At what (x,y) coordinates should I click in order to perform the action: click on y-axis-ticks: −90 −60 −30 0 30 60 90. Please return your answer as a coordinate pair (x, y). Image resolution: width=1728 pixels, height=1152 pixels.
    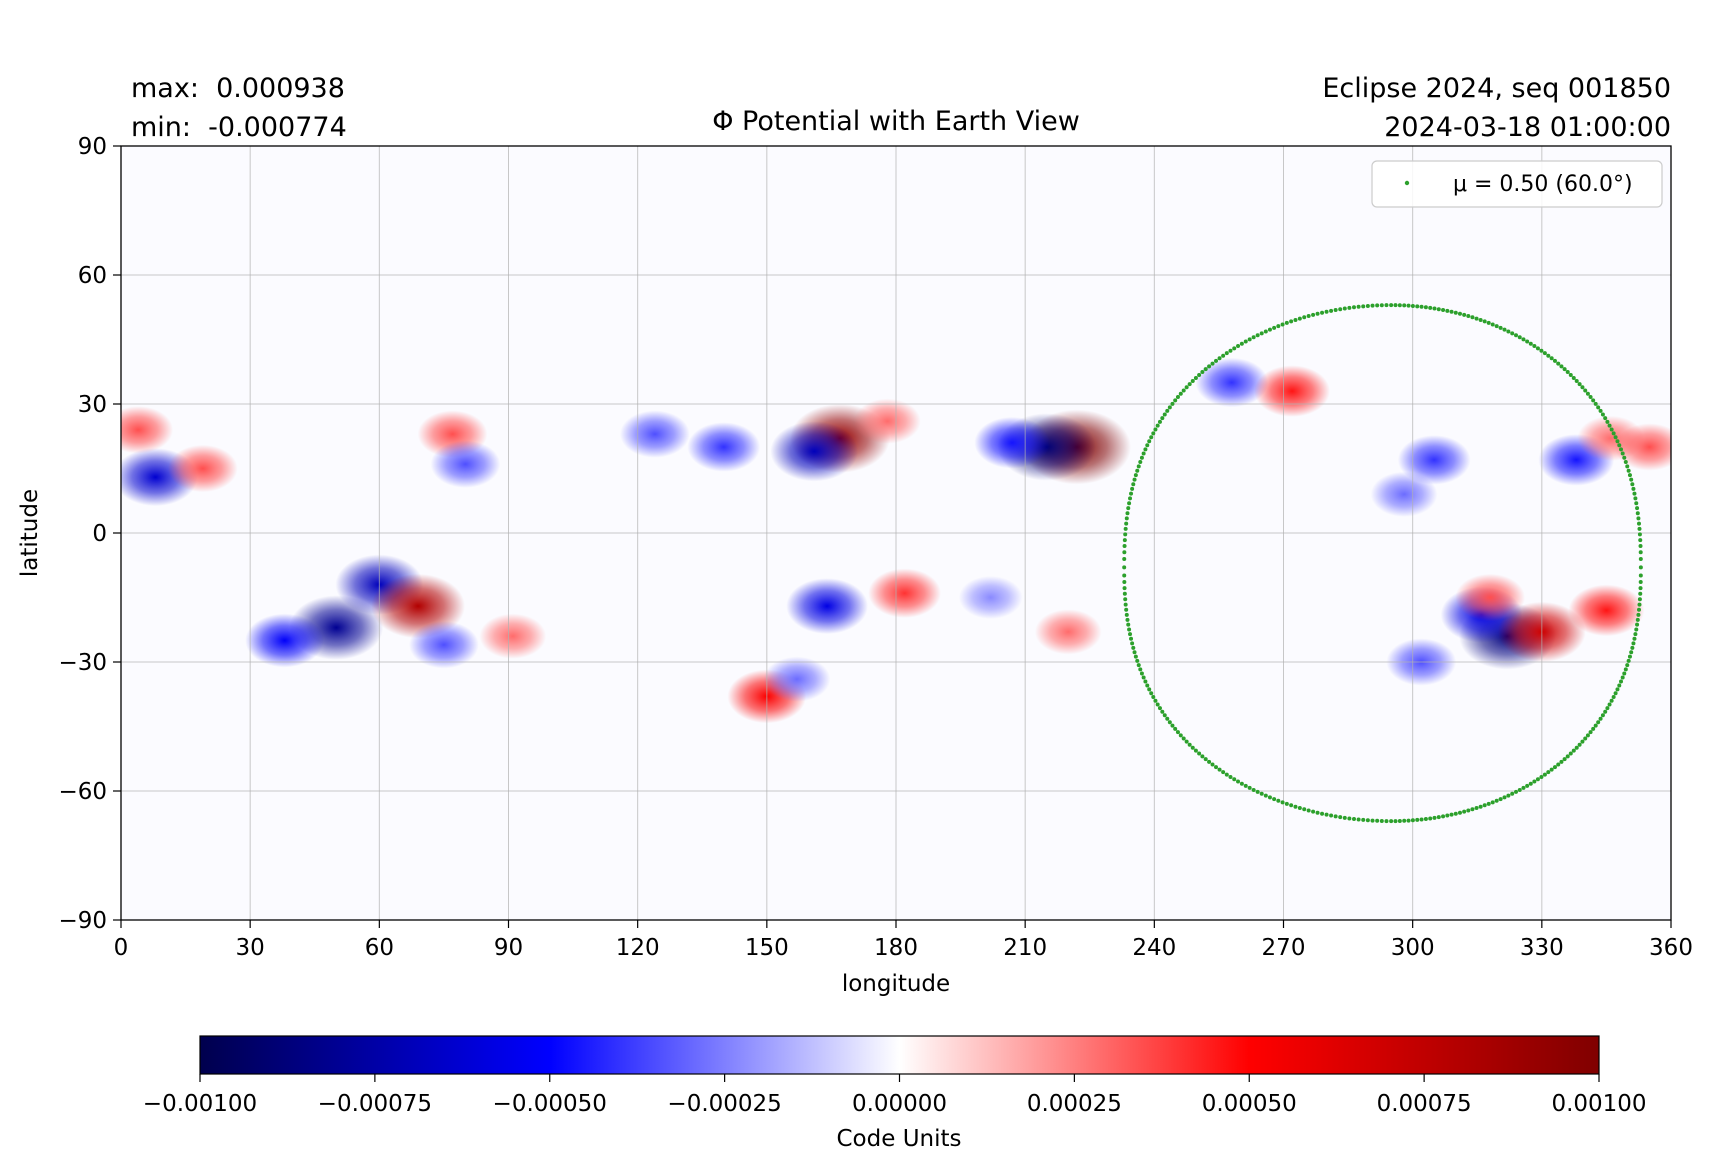
    Looking at the image, I should click on (89, 534).